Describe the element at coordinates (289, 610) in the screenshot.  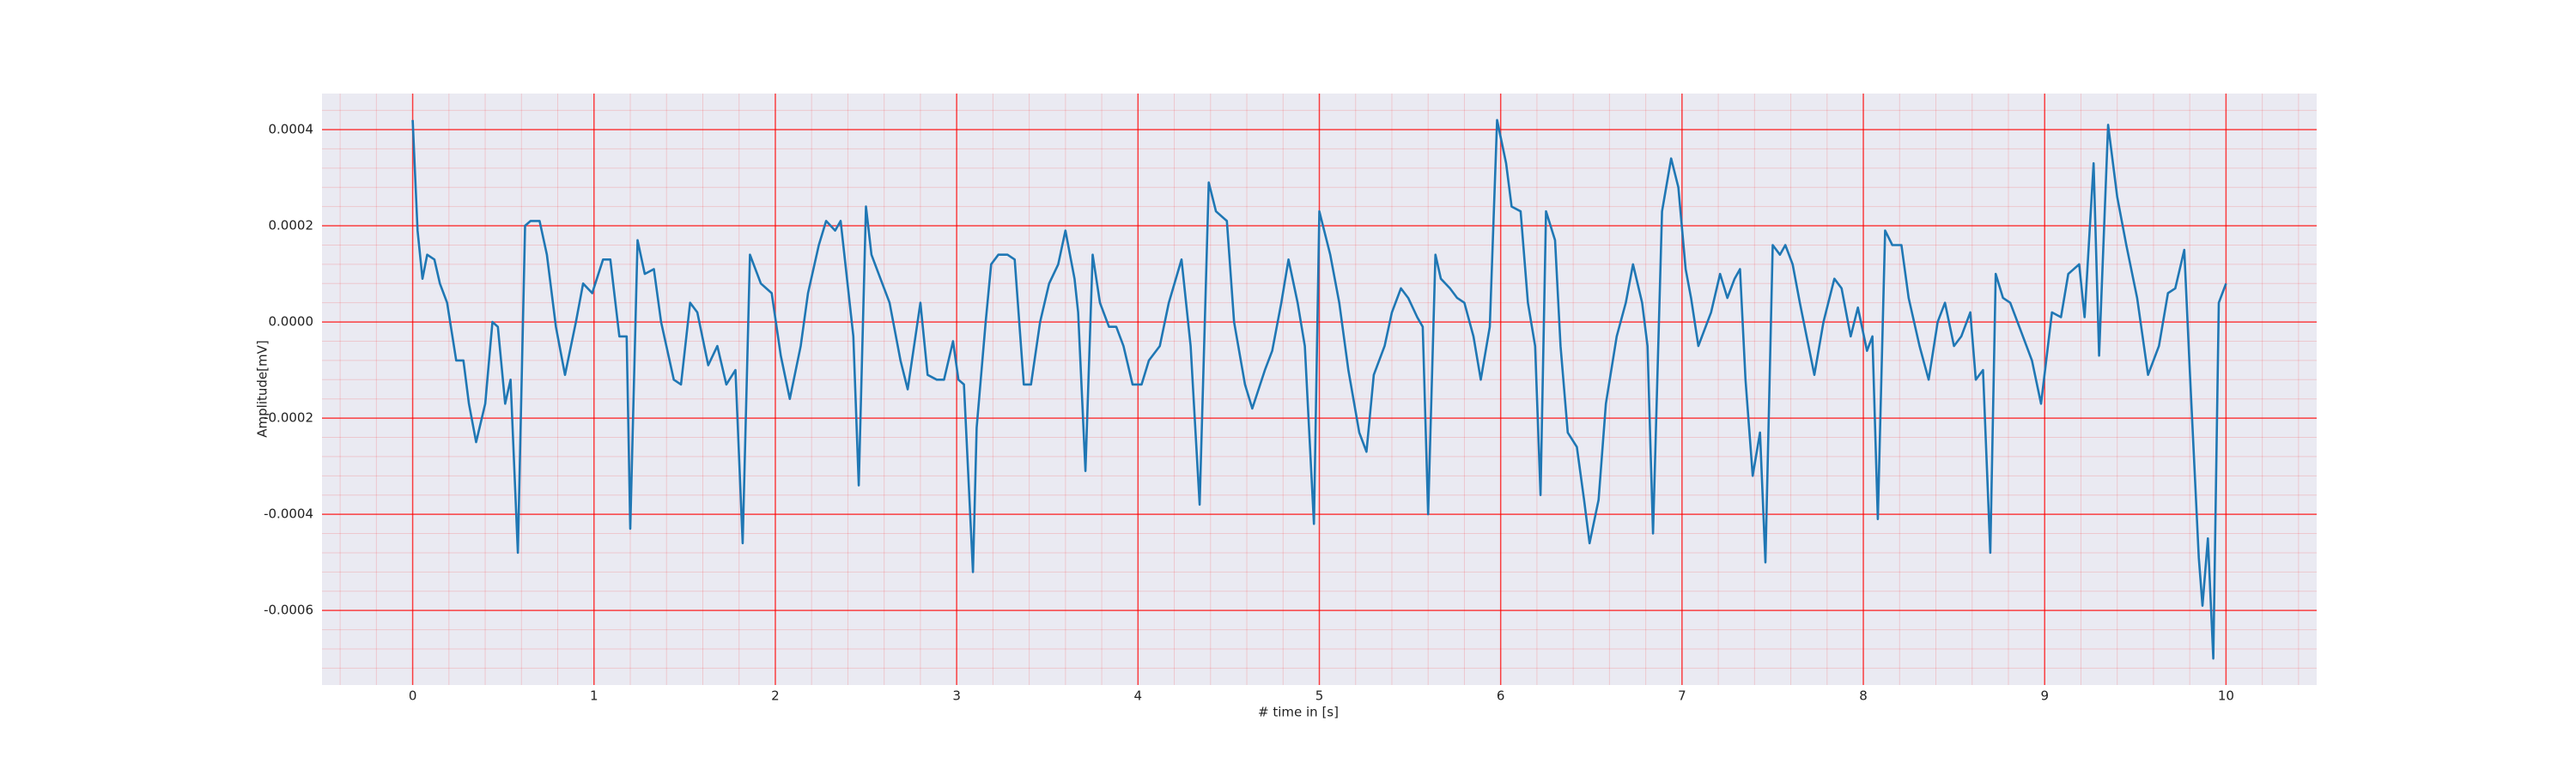
I see `y-tick-label: -0.0006` at that location.